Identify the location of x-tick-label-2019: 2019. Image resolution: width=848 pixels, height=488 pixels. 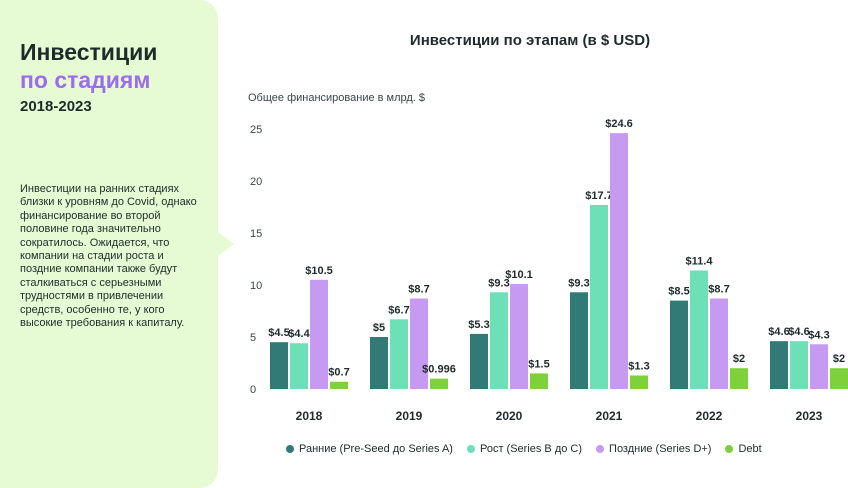
(409, 416).